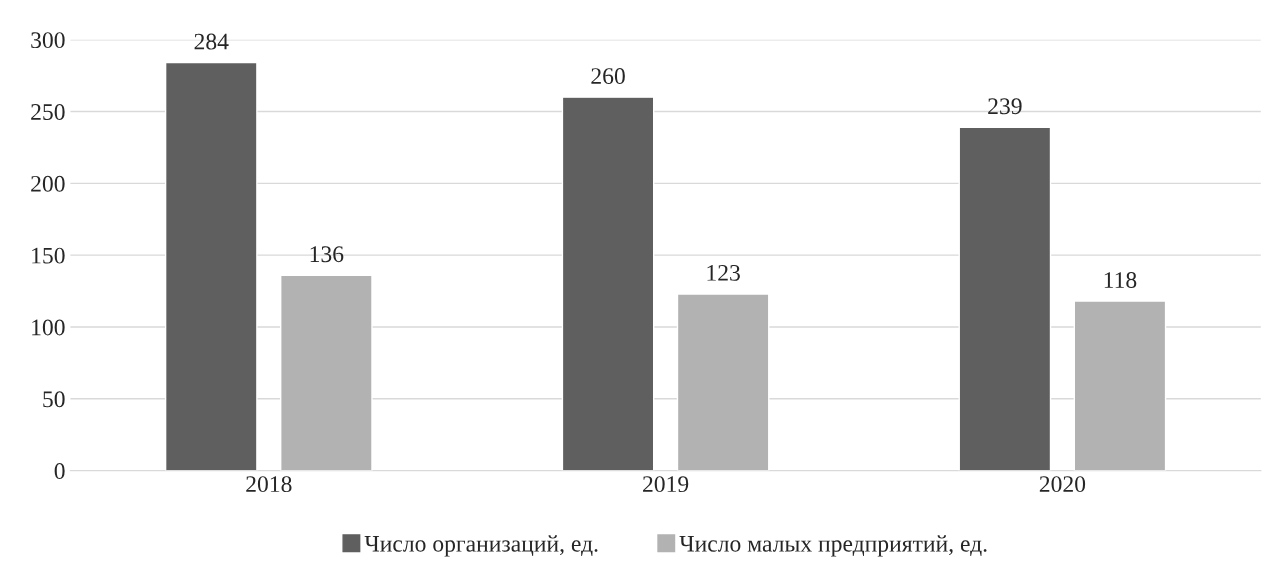  What do you see at coordinates (481, 546) in the screenshot?
I see `legend-label: Число организаций, ед.` at bounding box center [481, 546].